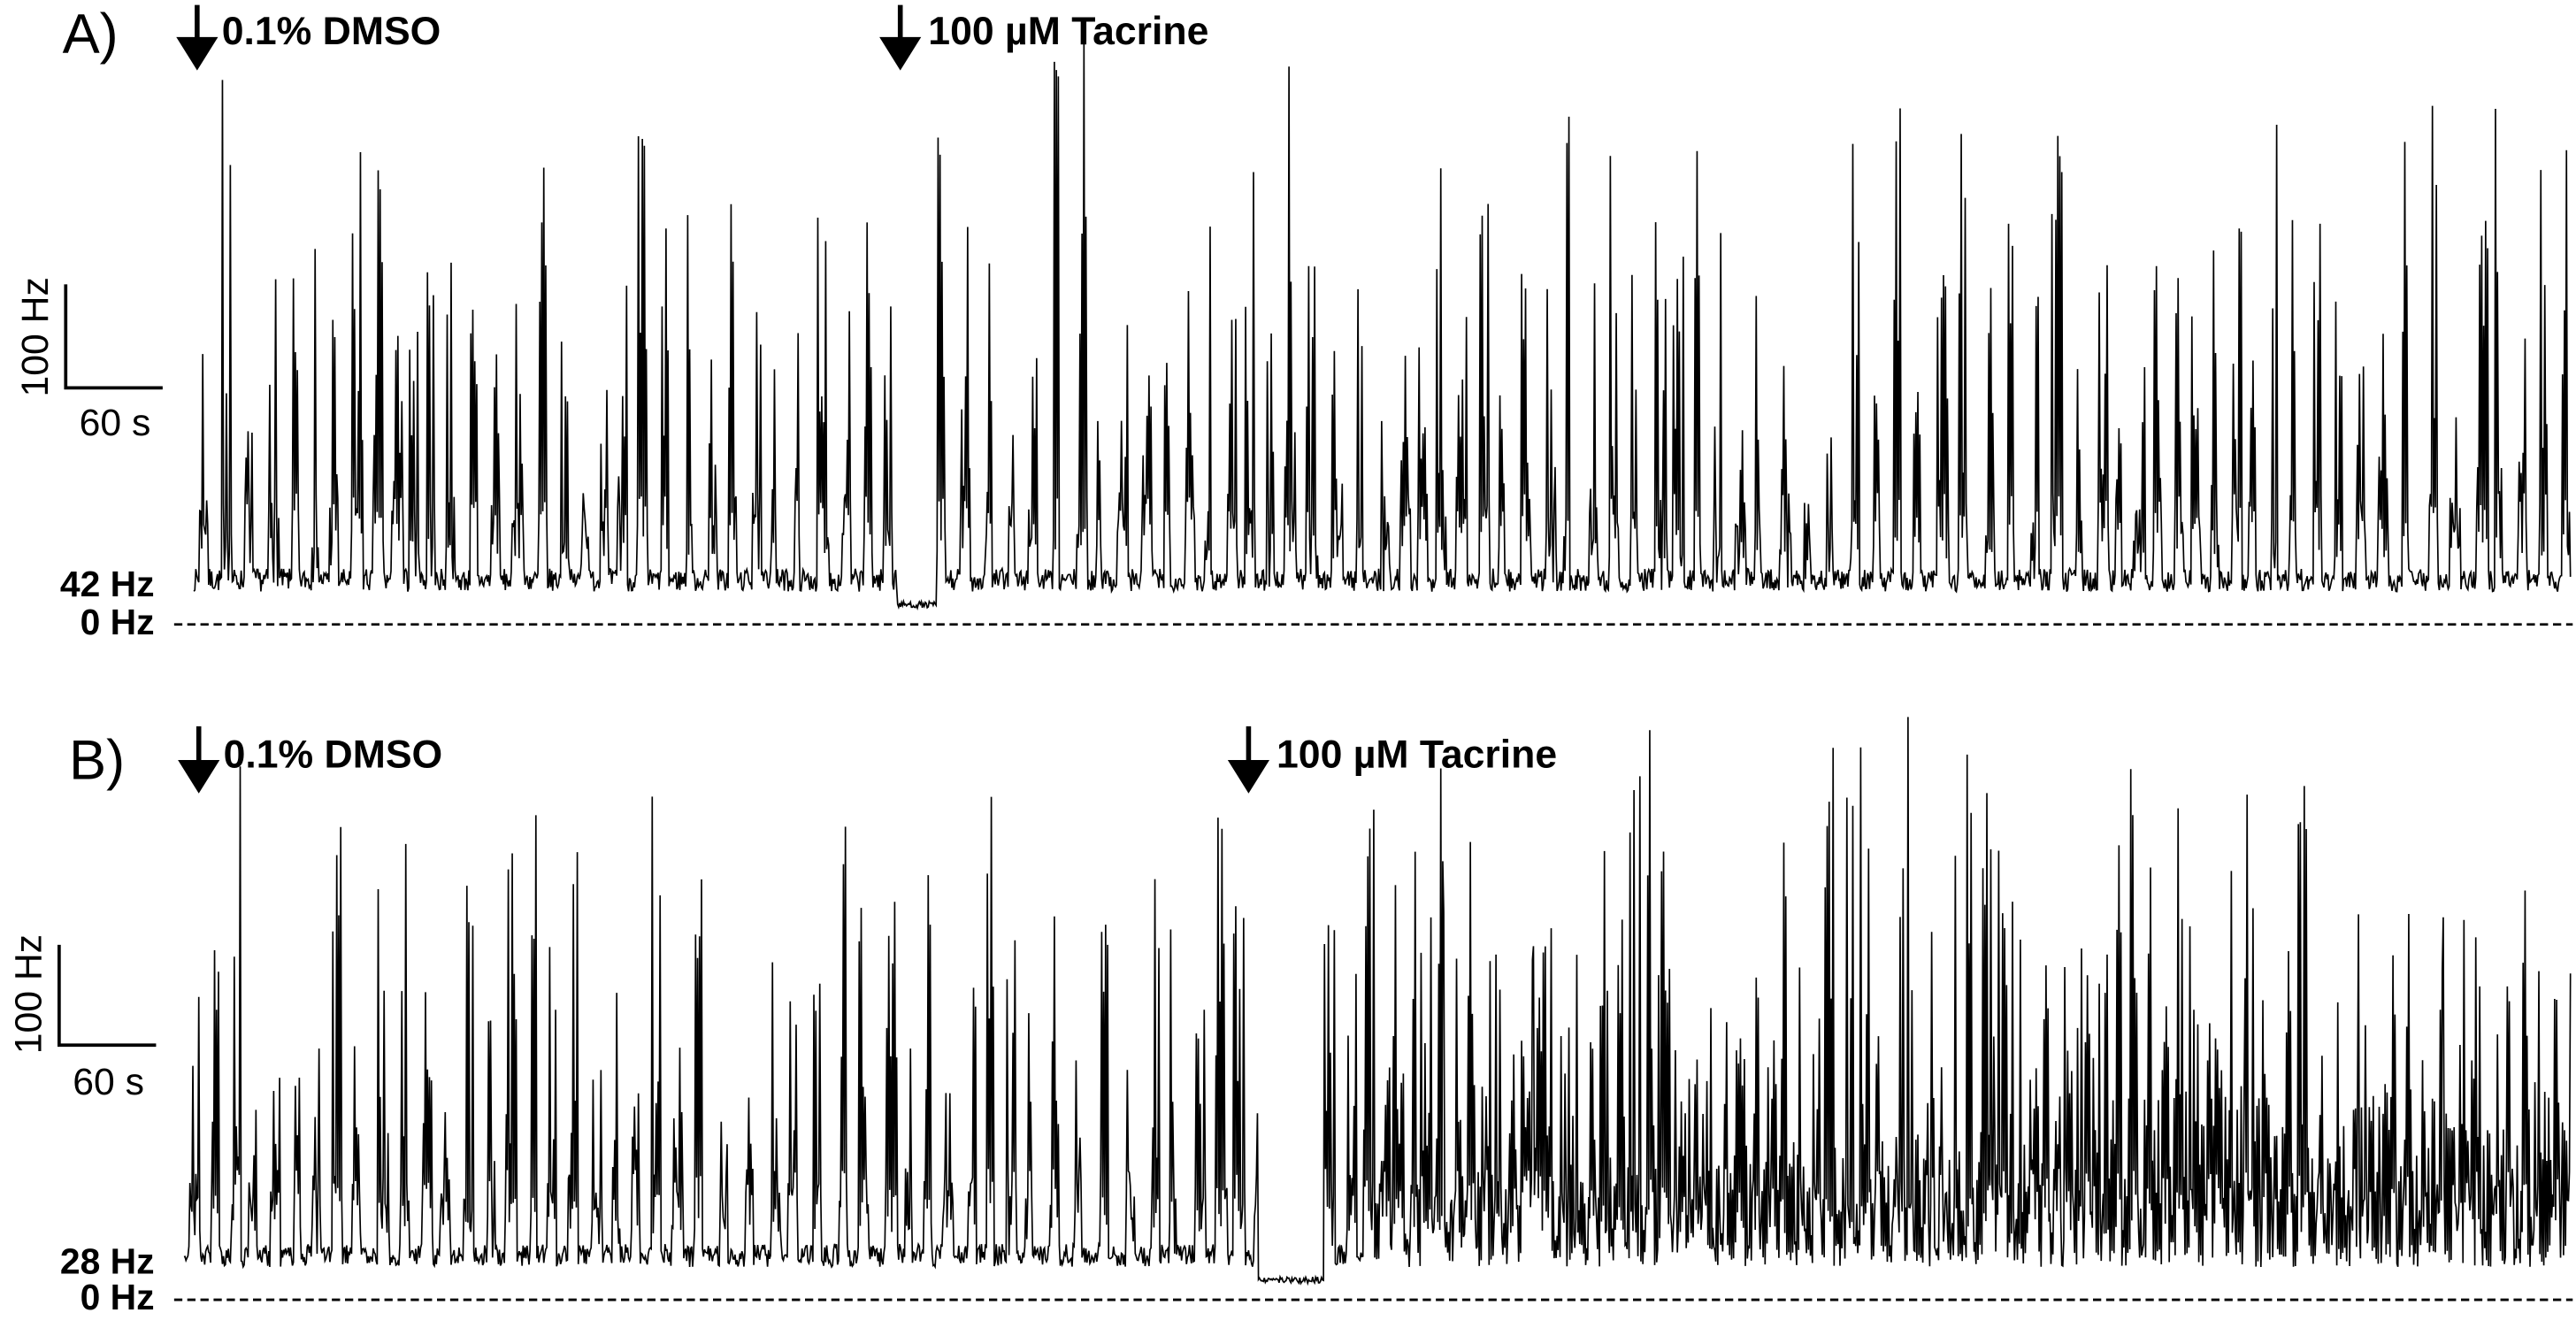 This screenshot has height=1336, width=2576. I want to click on panel-label: A), so click(91, 34).